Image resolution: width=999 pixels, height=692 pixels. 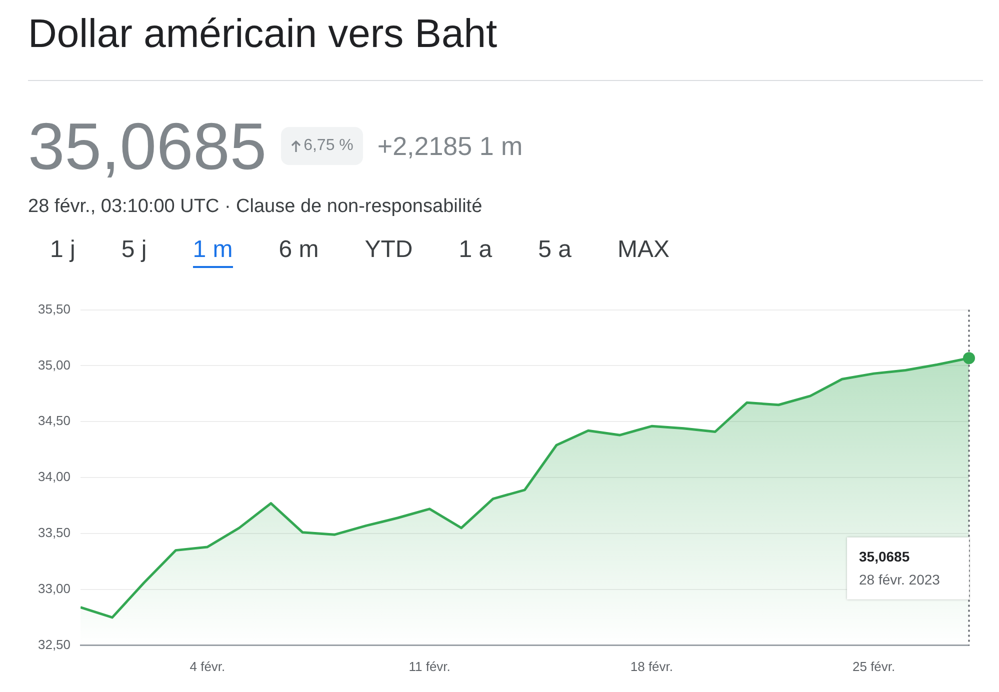 I want to click on chart-title: Dollar américain vers Baht, so click(x=263, y=34).